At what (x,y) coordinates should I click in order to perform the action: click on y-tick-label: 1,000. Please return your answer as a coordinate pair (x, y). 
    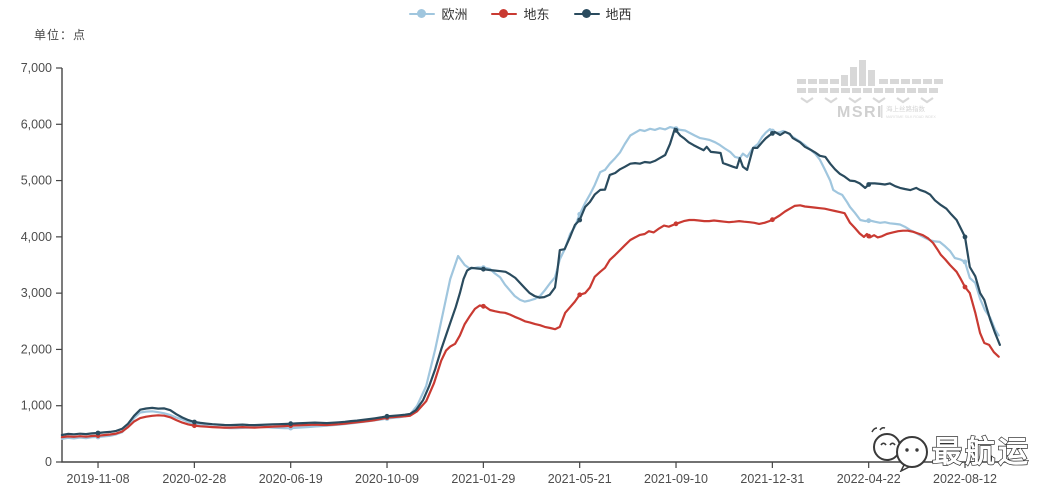
    Looking at the image, I should click on (36, 406).